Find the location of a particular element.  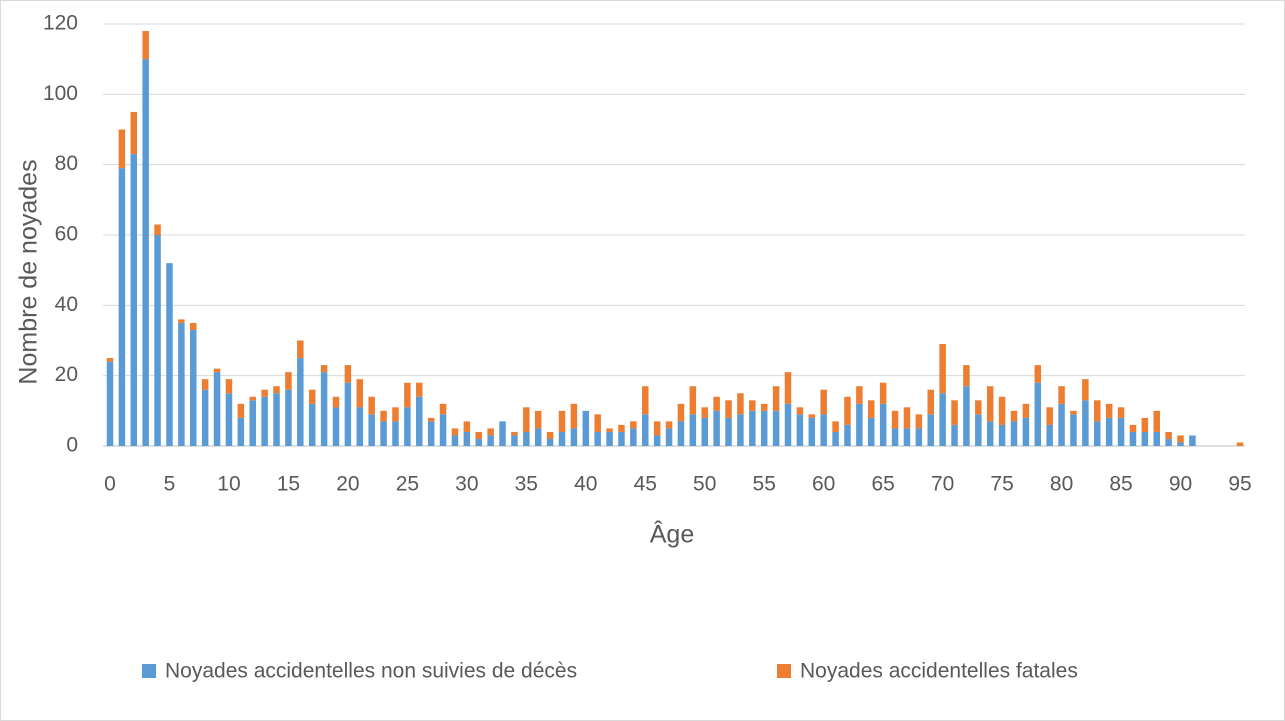

x-tick-label: 35 is located at coordinates (526, 484).